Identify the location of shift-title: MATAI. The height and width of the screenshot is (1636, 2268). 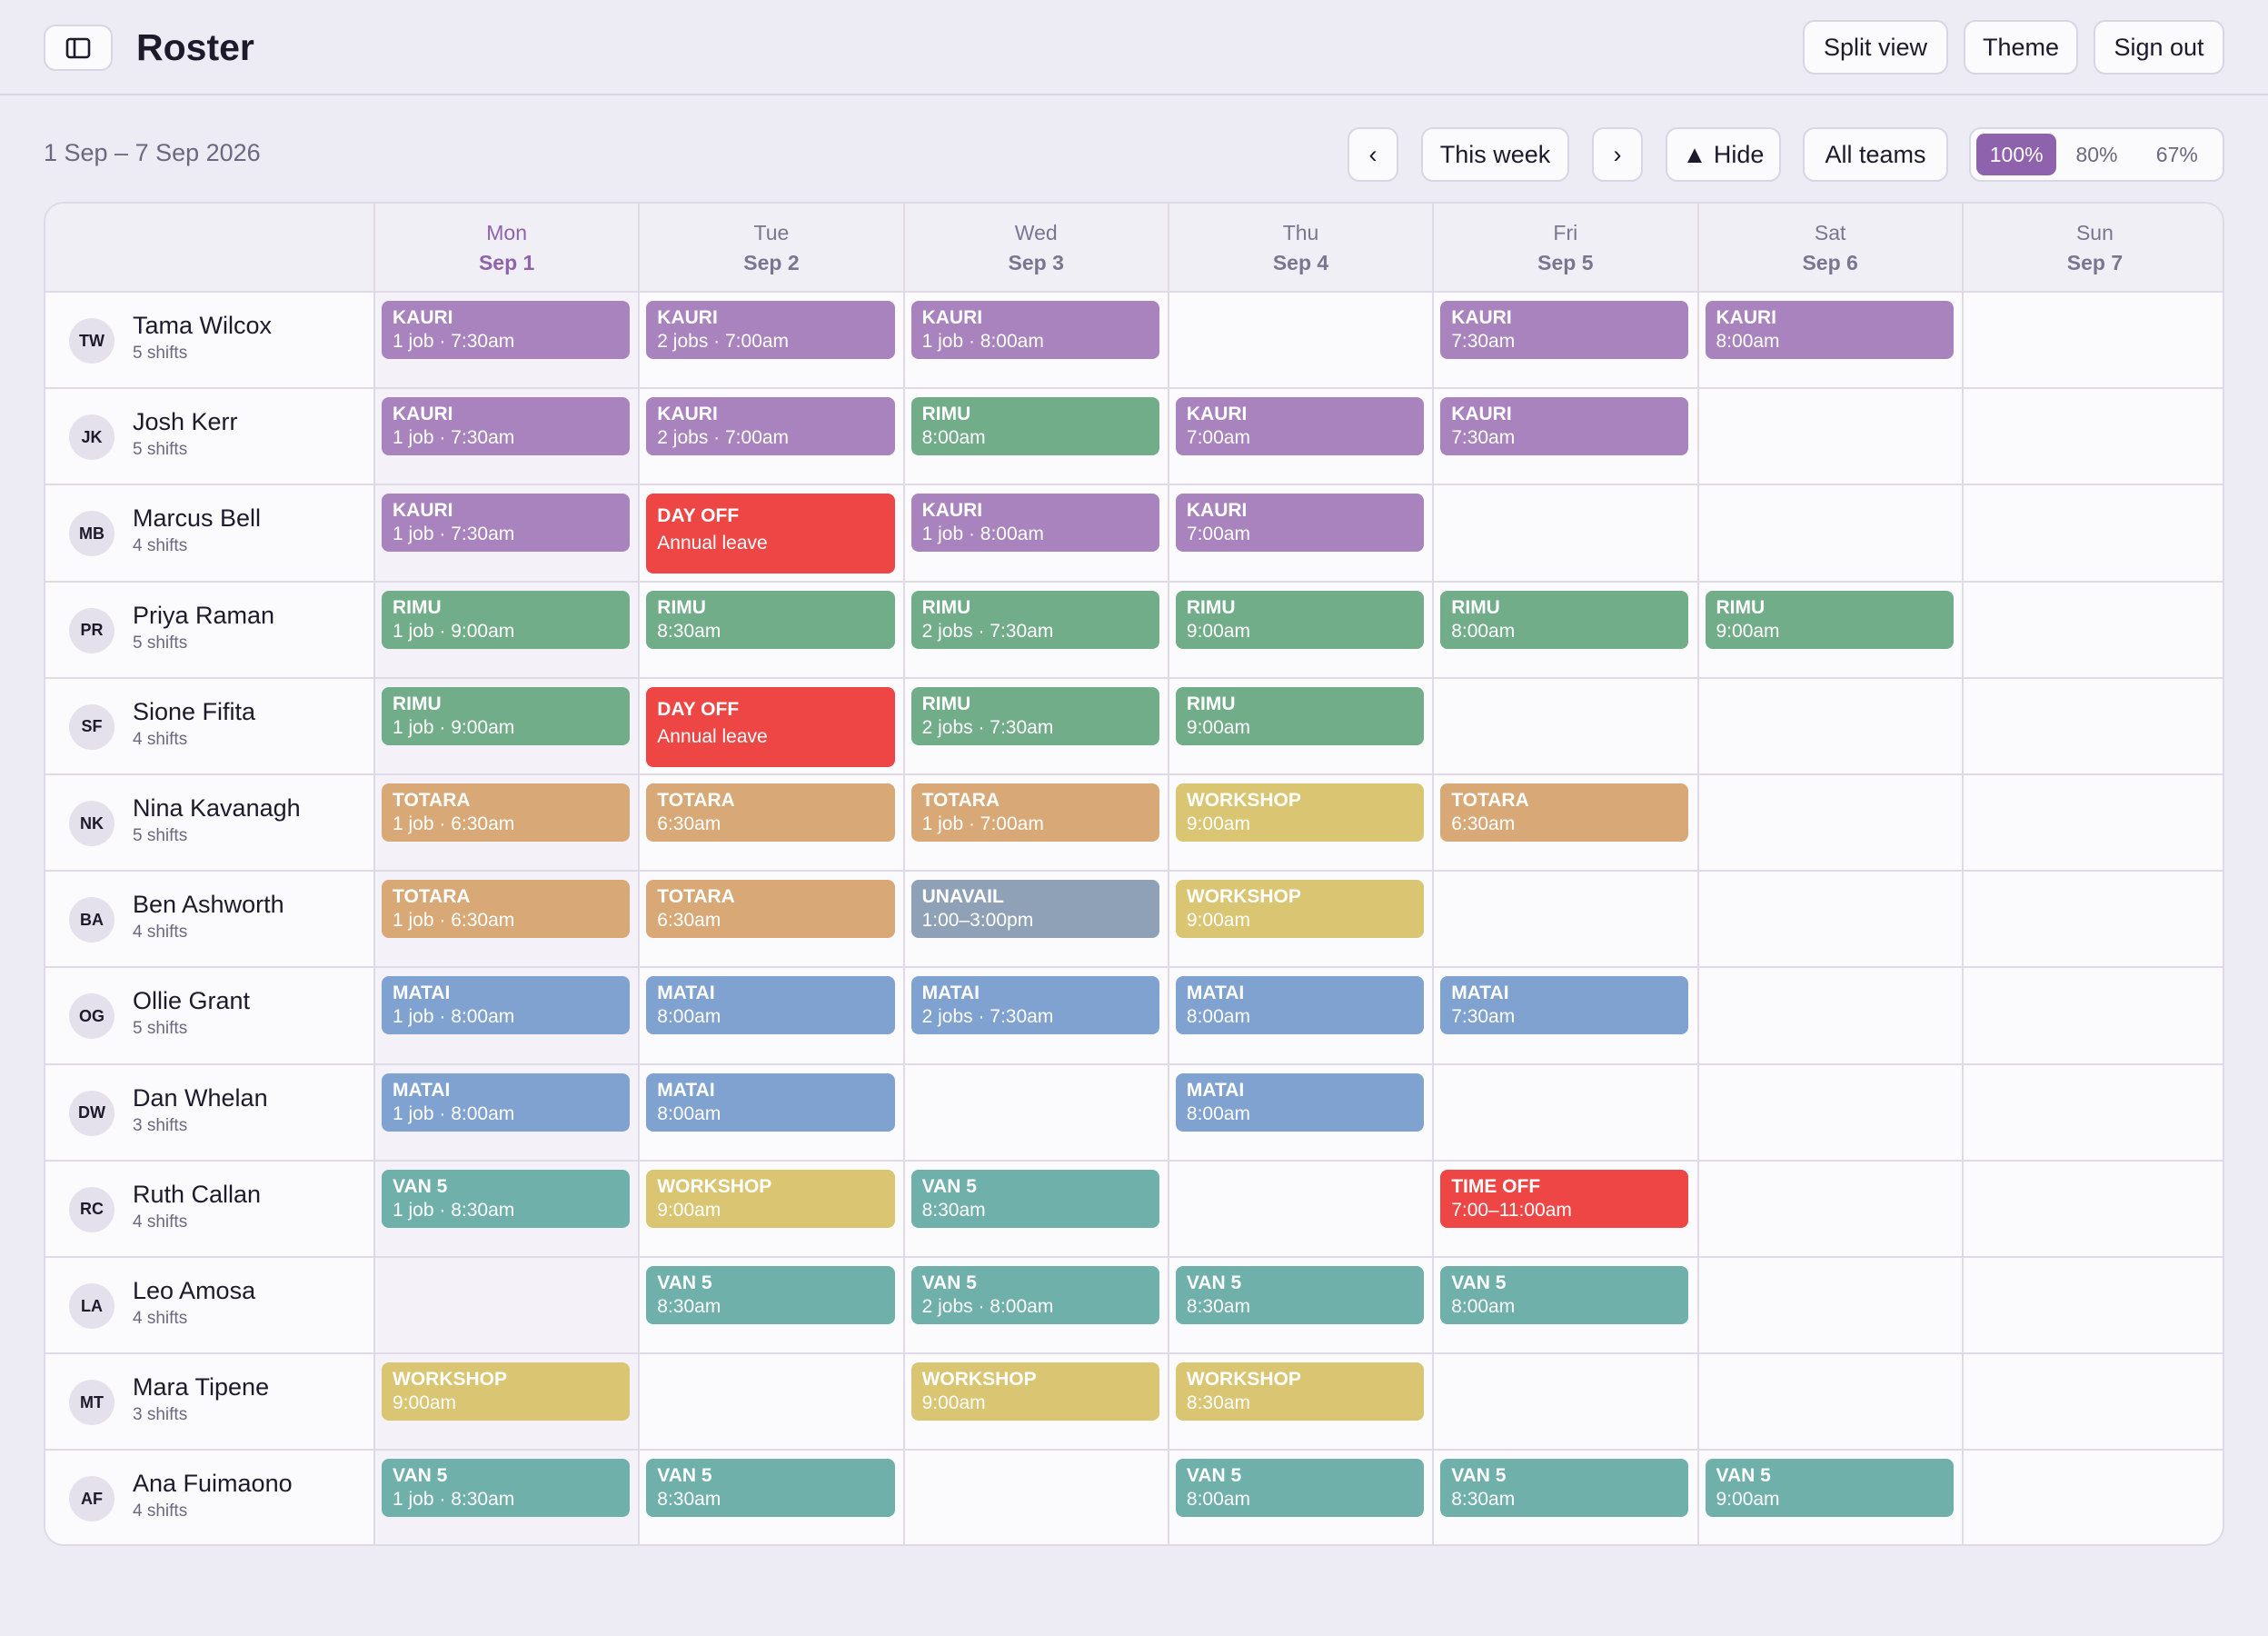
(422, 1090).